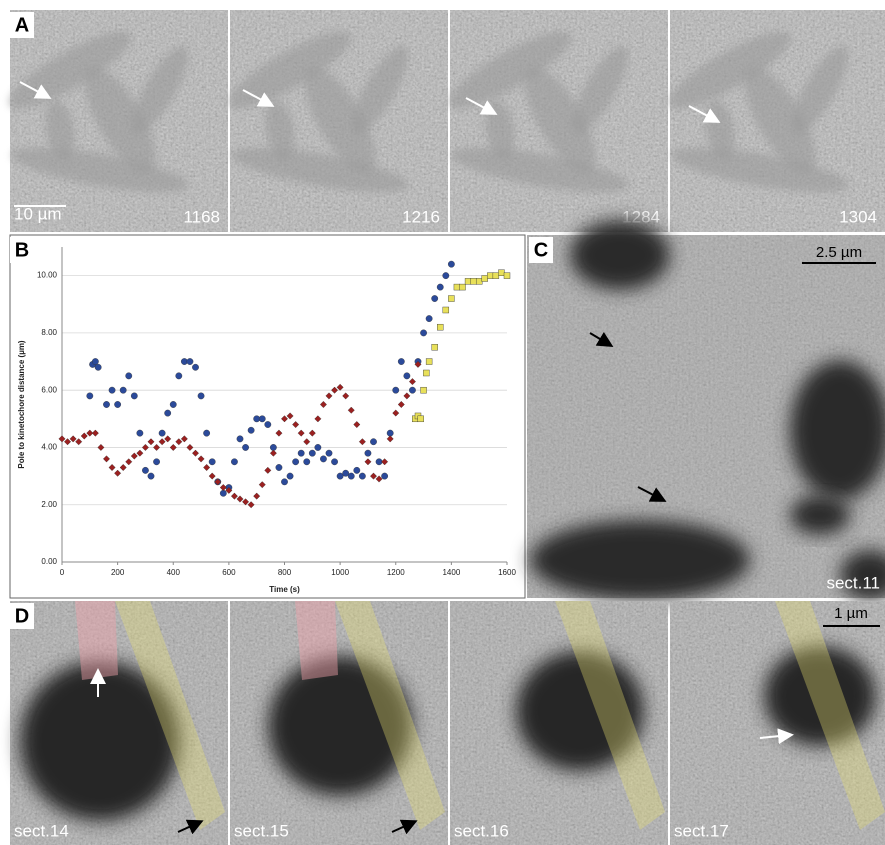  Describe the element at coordinates (47, 275) in the screenshot. I see `y-tick-label: 10.00` at that location.